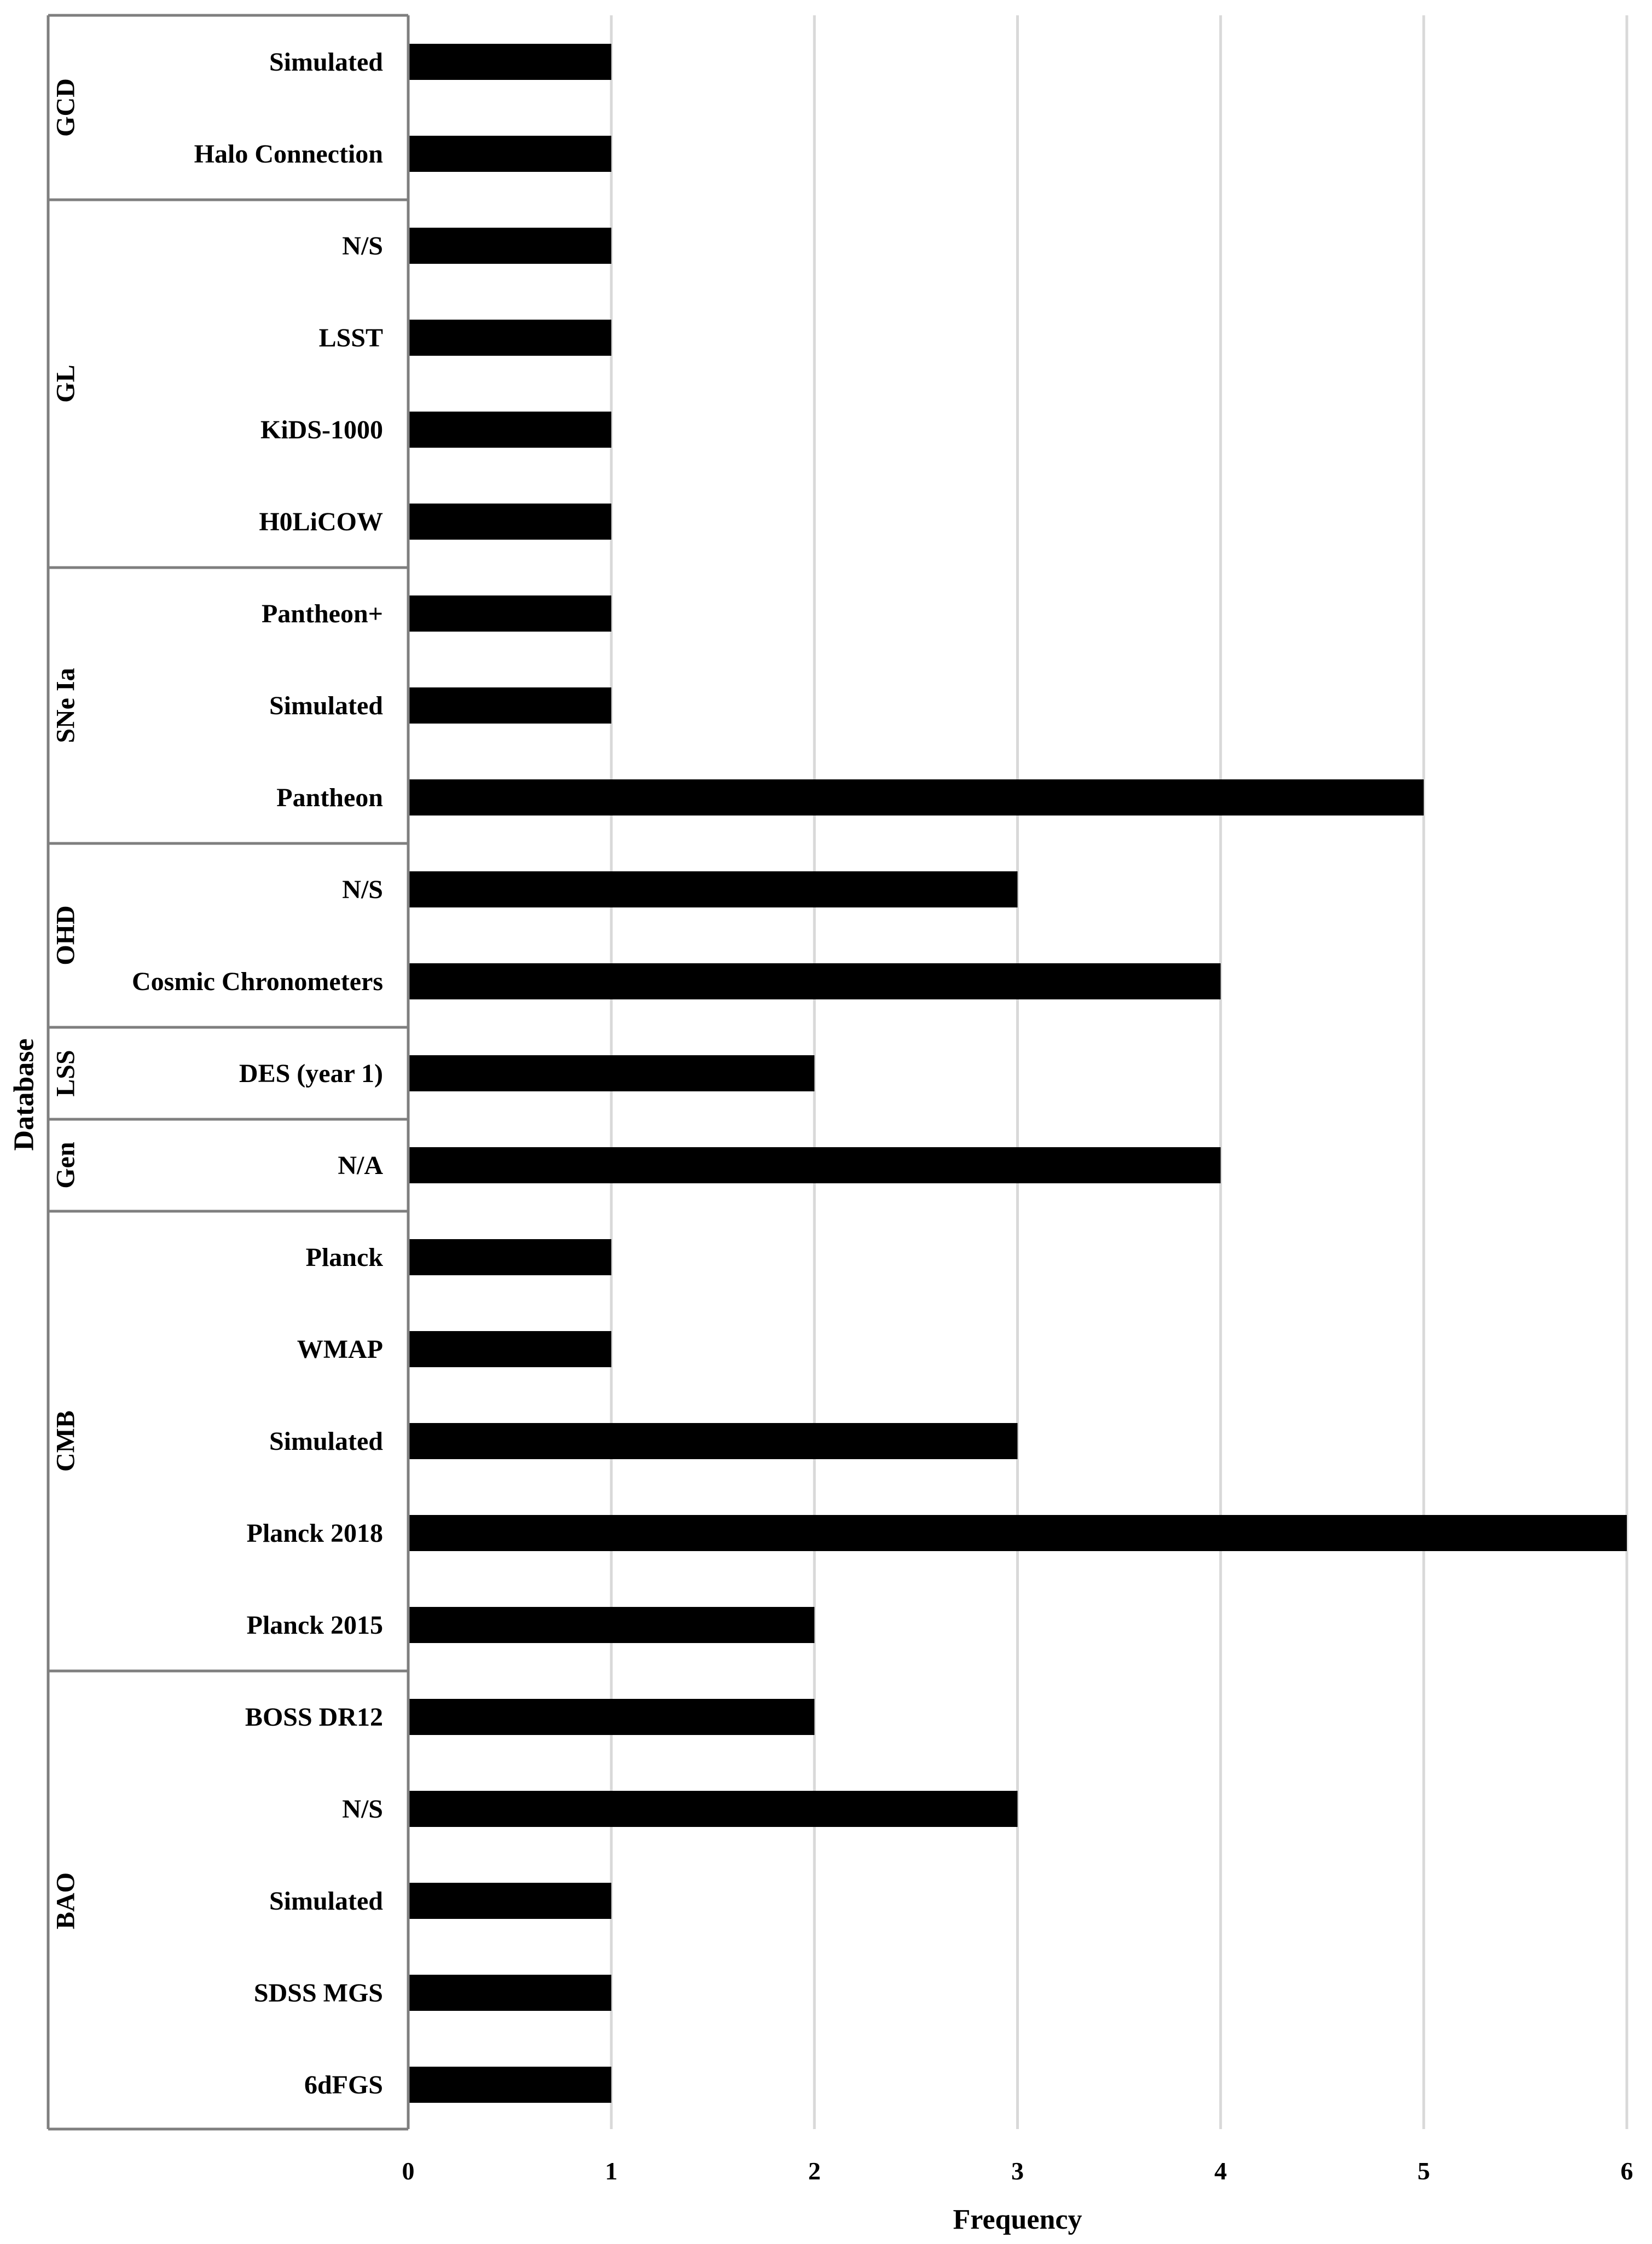  What do you see at coordinates (351, 337) in the screenshot?
I see `category-label: LSST` at bounding box center [351, 337].